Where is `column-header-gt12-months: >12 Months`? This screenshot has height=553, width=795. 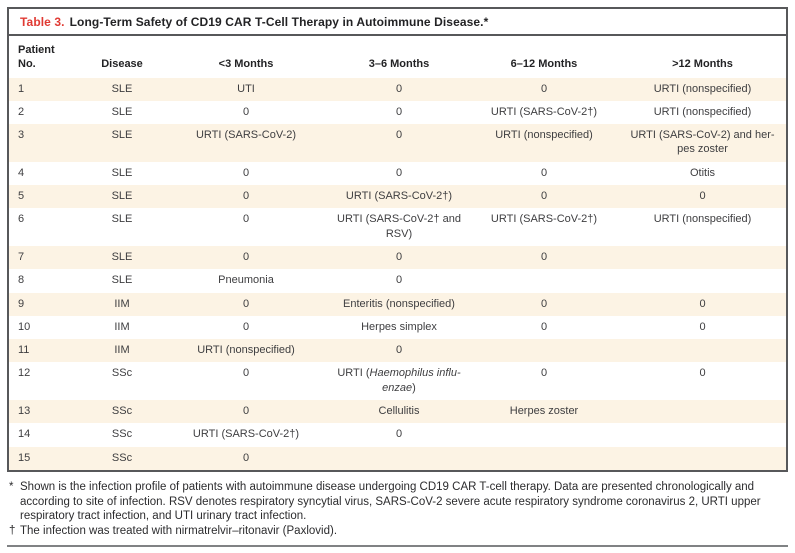 column-header-gt12-months: >12 Months is located at coordinates (702, 57).